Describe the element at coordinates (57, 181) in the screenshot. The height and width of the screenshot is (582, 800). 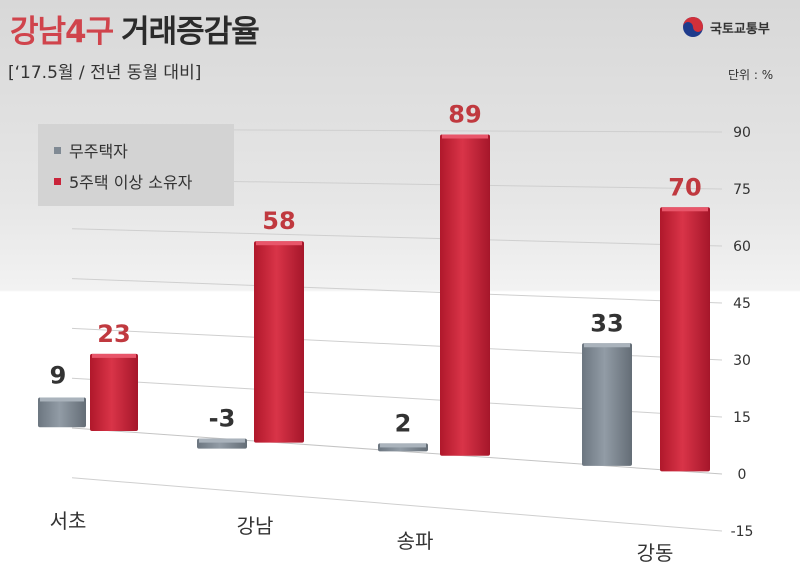
I see `legend-swatch-red` at that location.